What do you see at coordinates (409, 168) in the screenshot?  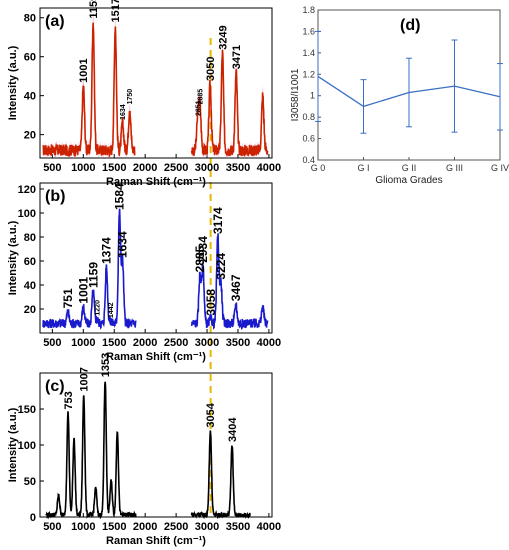 I see `x-tick-label: G II` at bounding box center [409, 168].